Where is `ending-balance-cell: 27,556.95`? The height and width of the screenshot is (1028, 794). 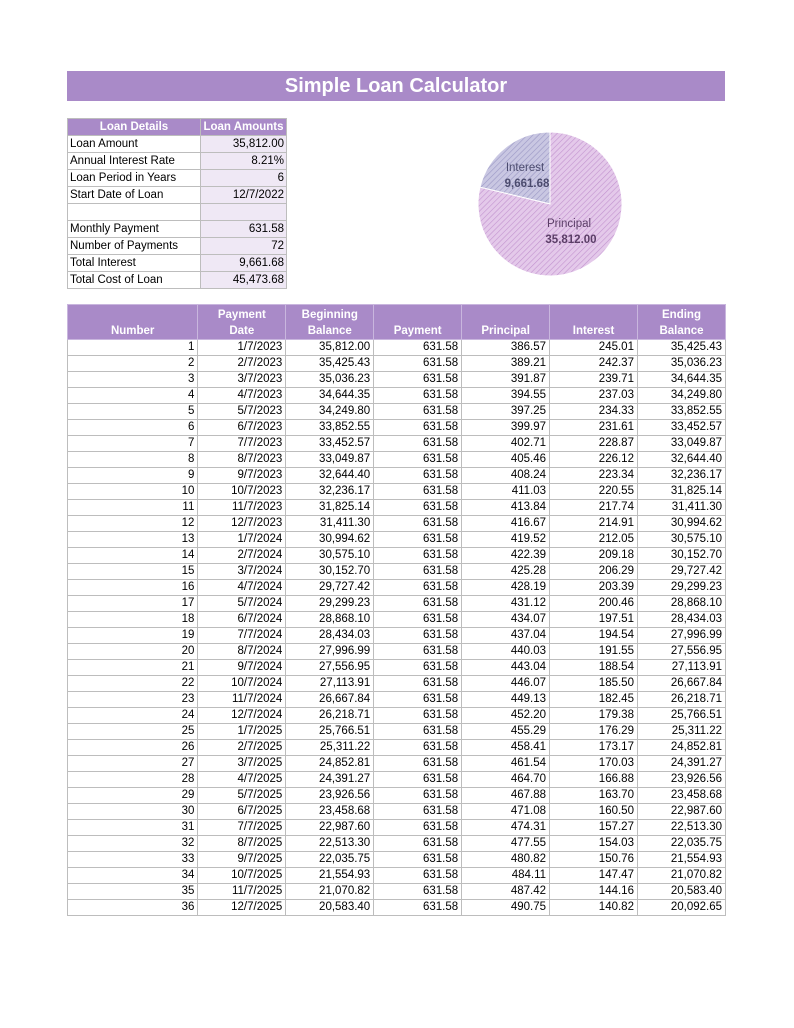
ending-balance-cell: 27,556.95 is located at coordinates (681, 651).